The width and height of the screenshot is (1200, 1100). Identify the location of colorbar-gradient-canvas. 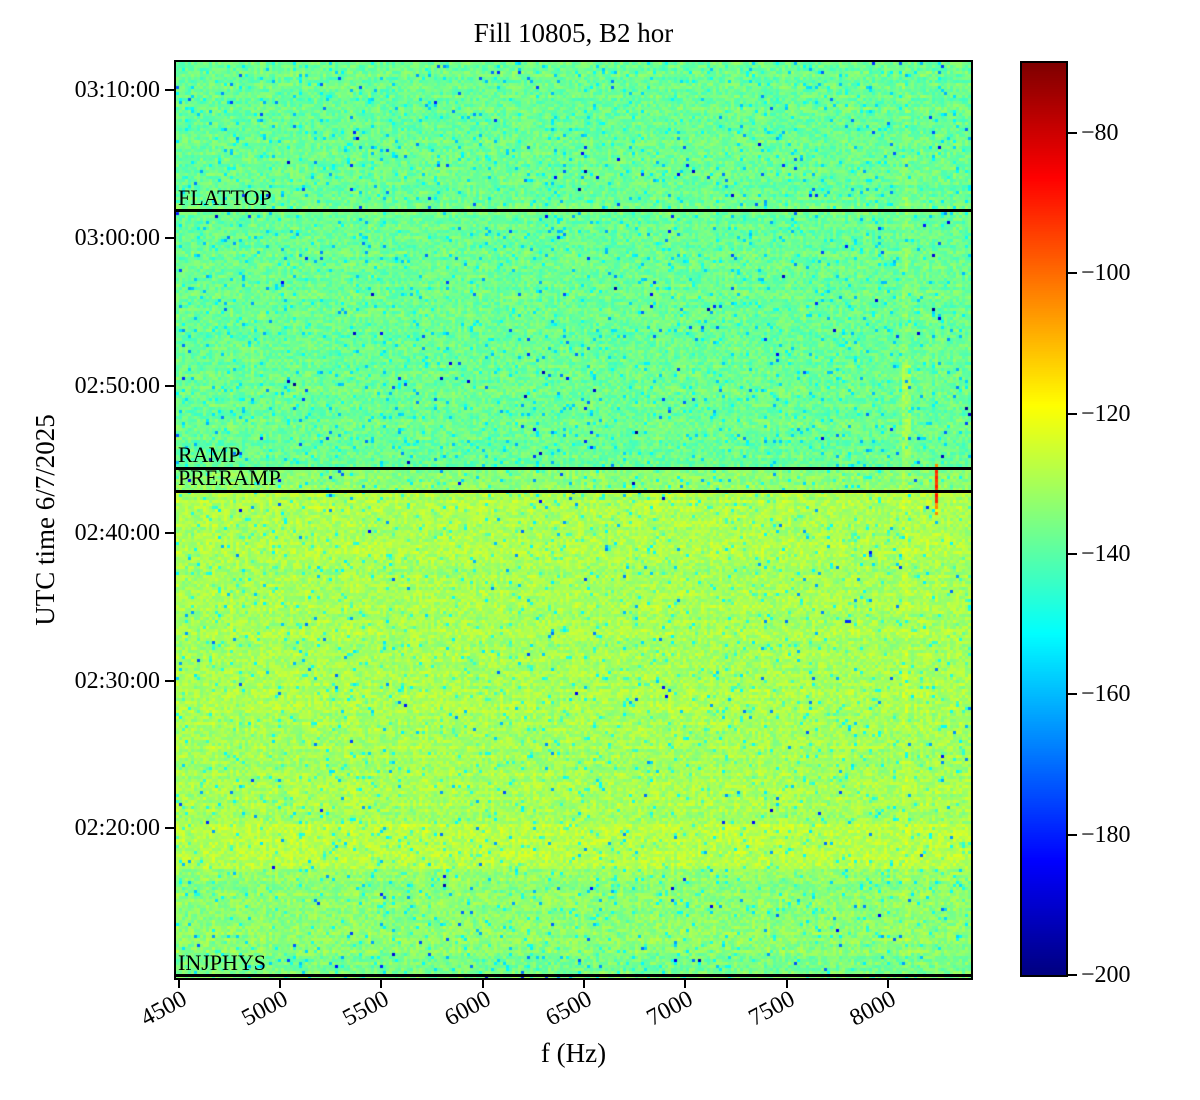
(1044, 519).